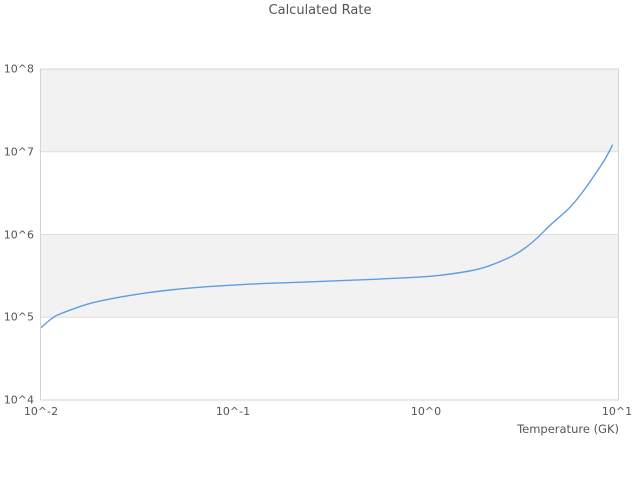 This screenshot has height=480, width=640. I want to click on x-tick-label-1e0: 10^0, so click(426, 411).